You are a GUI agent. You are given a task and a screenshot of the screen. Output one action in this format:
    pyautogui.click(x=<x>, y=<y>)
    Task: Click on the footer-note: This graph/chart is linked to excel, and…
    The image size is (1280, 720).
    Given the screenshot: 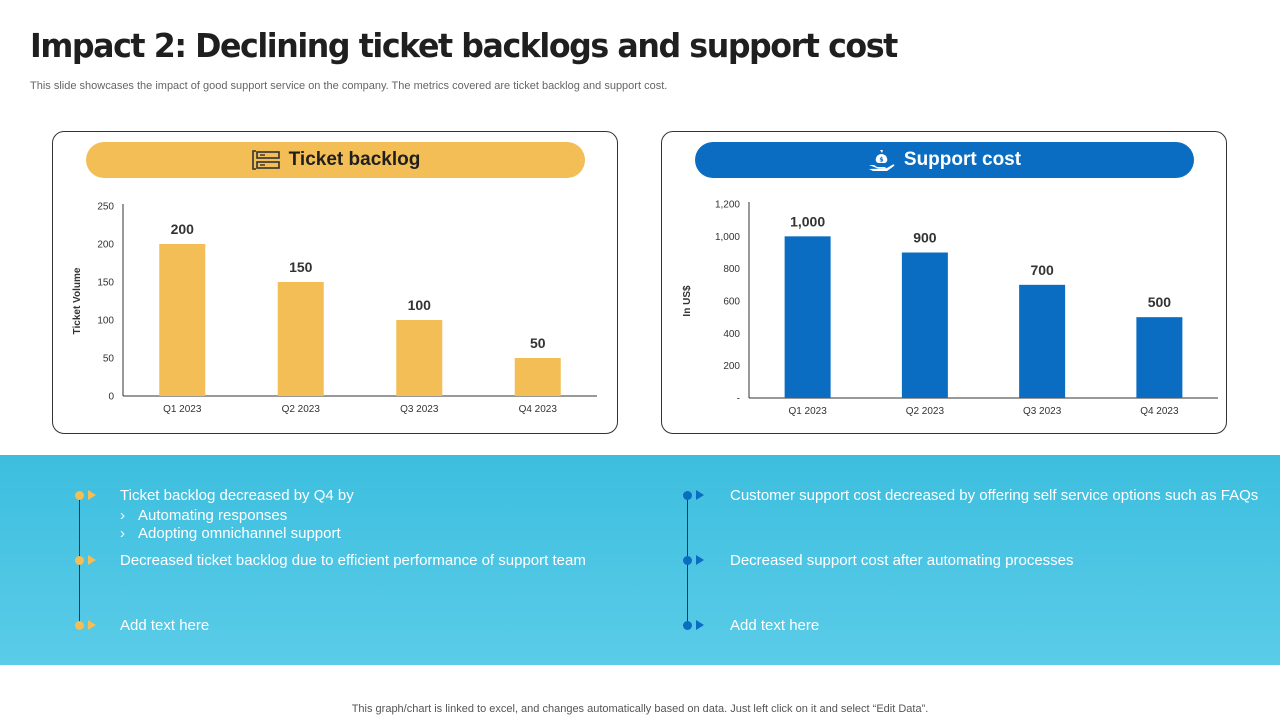 What is the action you would take?
    pyautogui.click(x=640, y=709)
    